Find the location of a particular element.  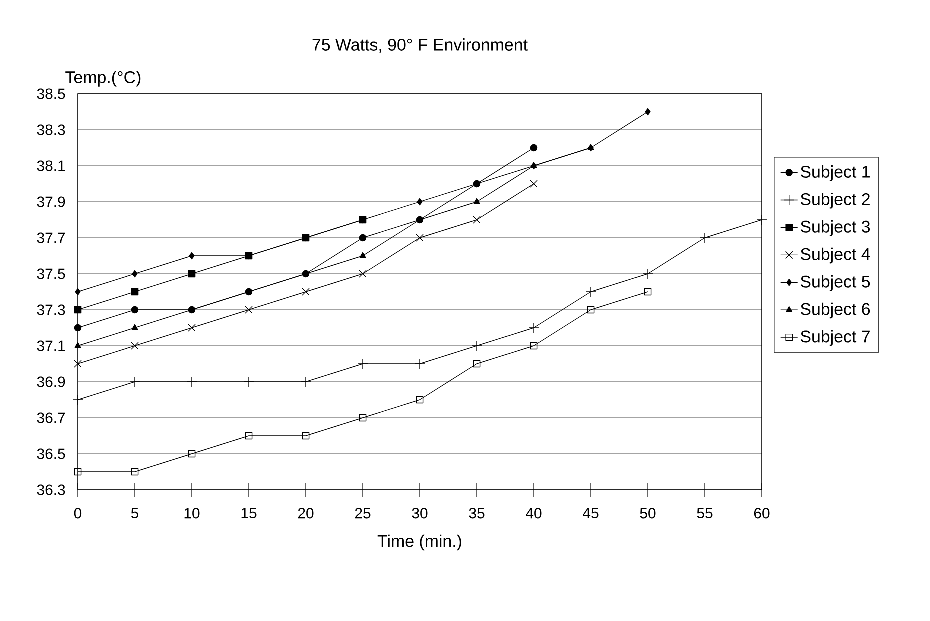

x-tick-label: 40 is located at coordinates (534, 513).